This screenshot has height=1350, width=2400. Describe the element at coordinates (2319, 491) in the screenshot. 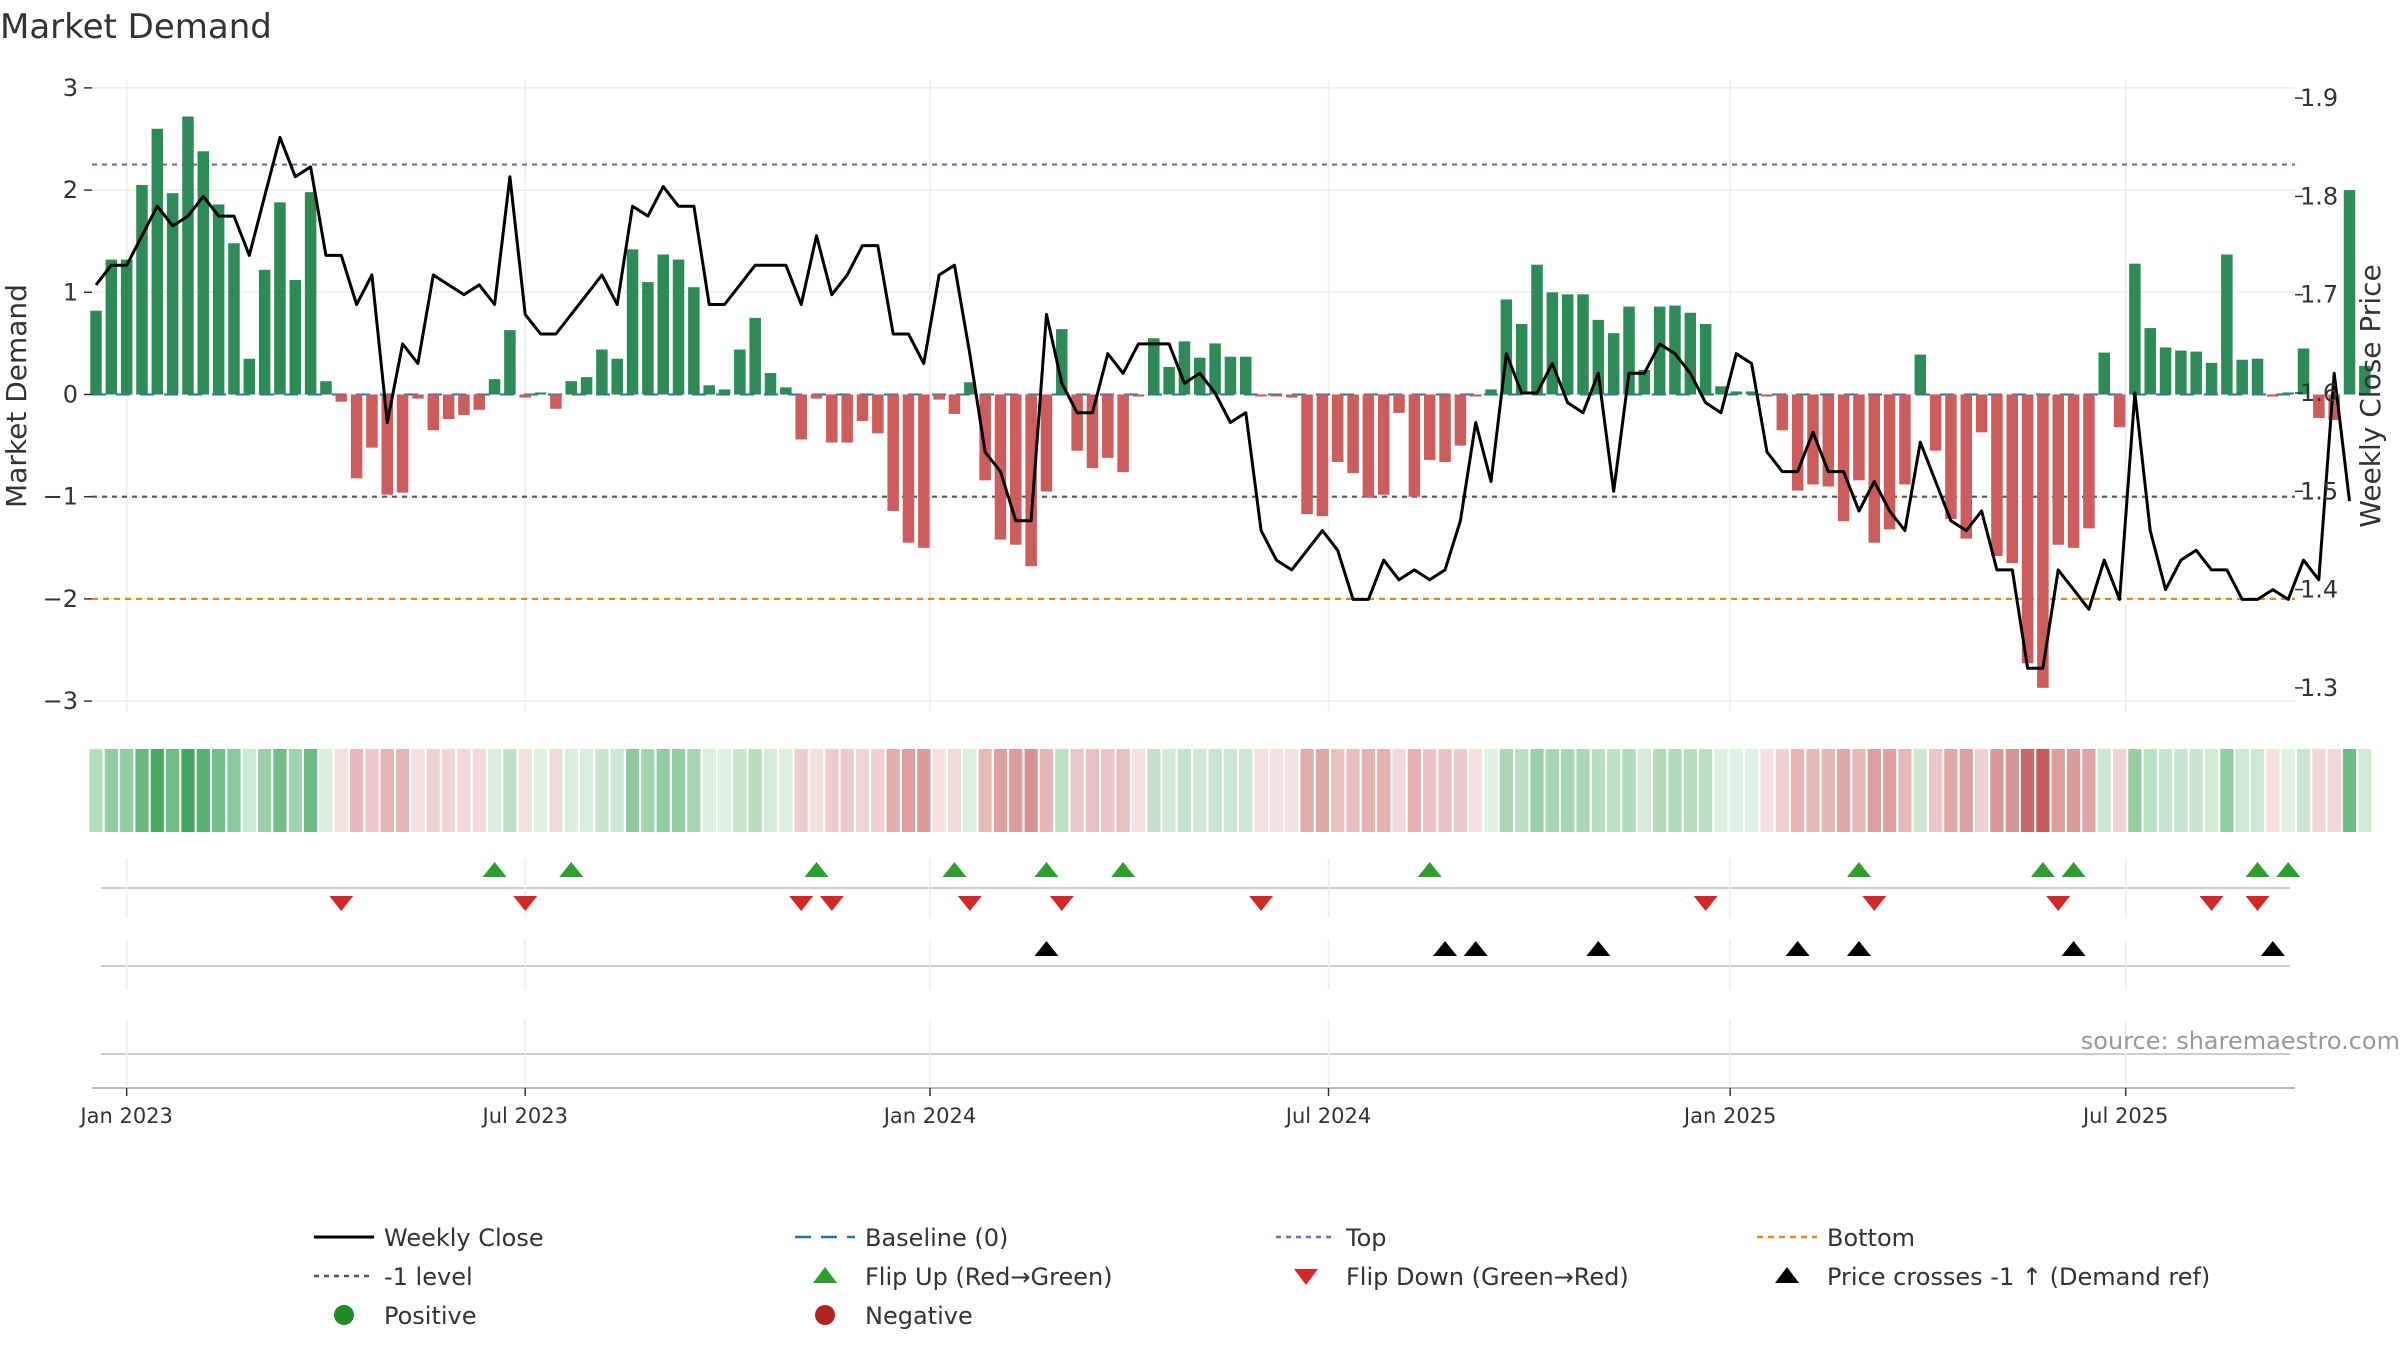

I see `right-y-tick-label: 1.5` at that location.